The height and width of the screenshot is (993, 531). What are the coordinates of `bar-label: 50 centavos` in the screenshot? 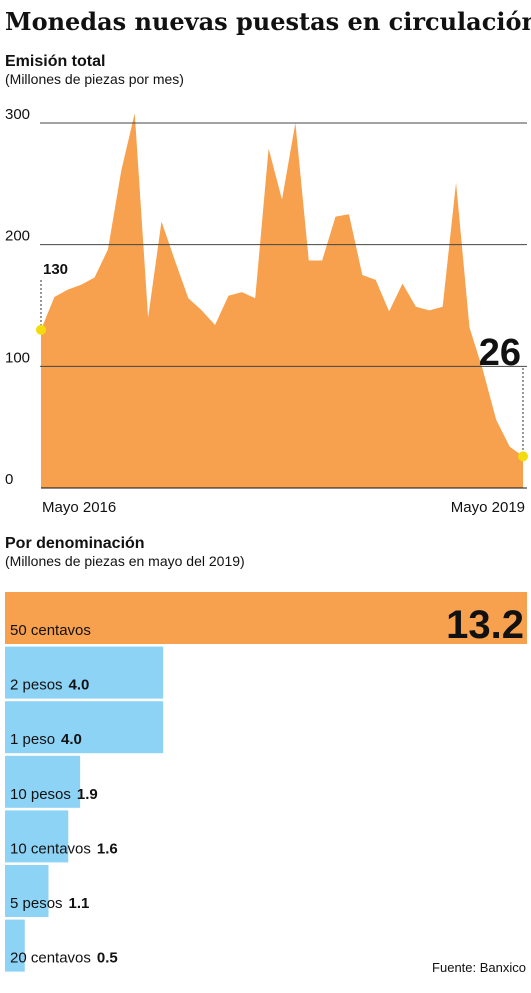 It's located at (50, 630).